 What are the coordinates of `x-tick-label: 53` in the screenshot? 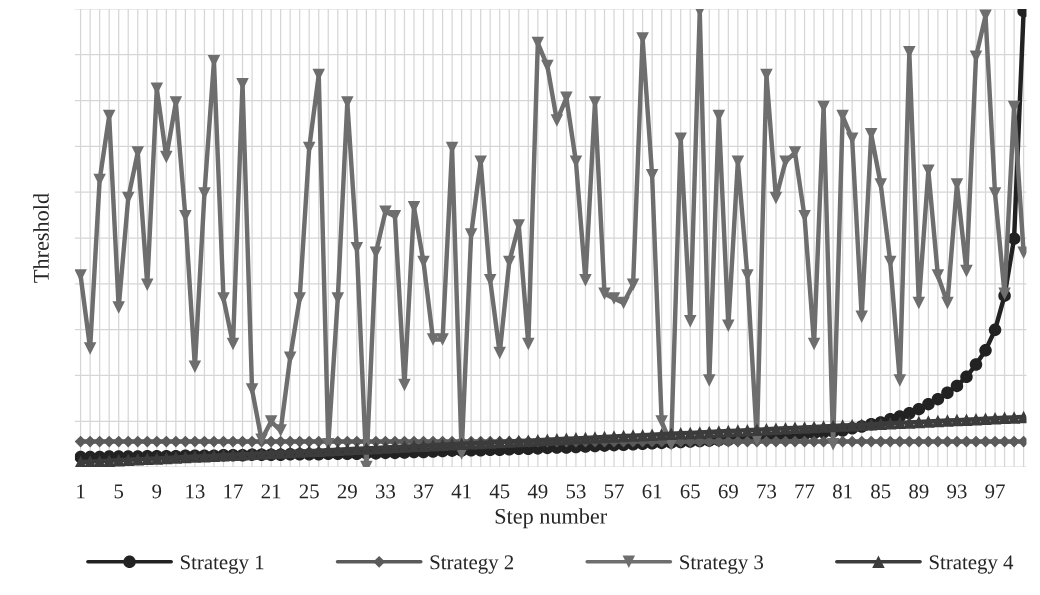 It's located at (576, 491).